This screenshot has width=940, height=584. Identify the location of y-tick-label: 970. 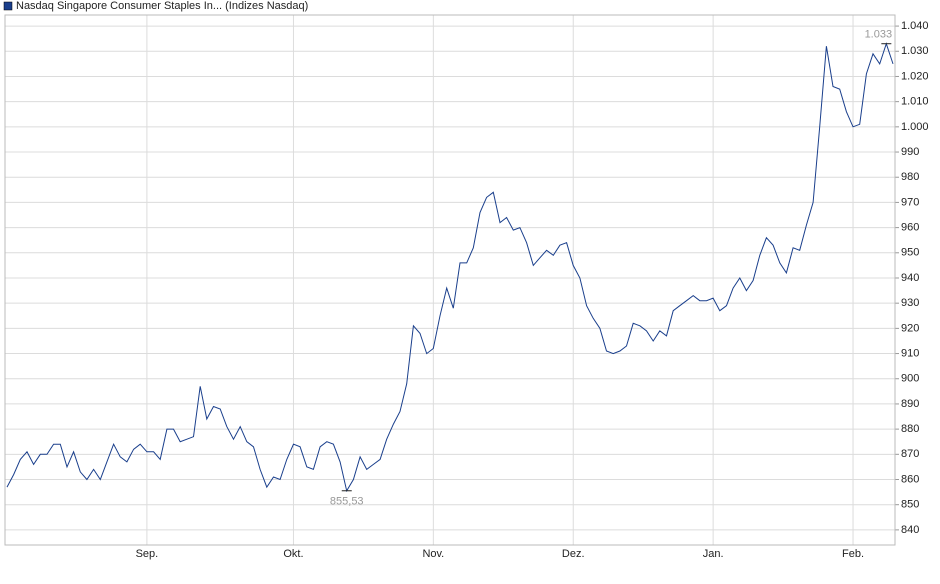
(910, 202).